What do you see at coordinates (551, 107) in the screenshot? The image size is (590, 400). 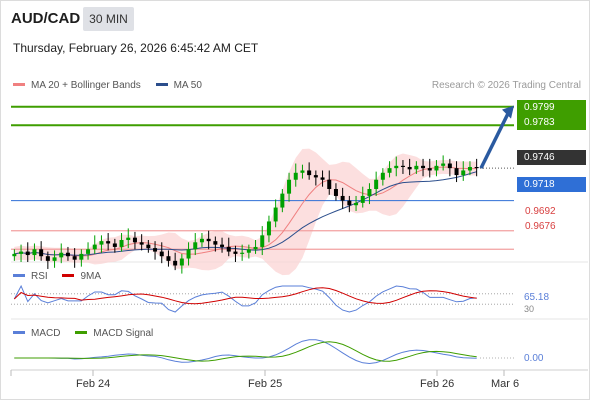 I see `price-label-resistance-2: 0.9799` at bounding box center [551, 107].